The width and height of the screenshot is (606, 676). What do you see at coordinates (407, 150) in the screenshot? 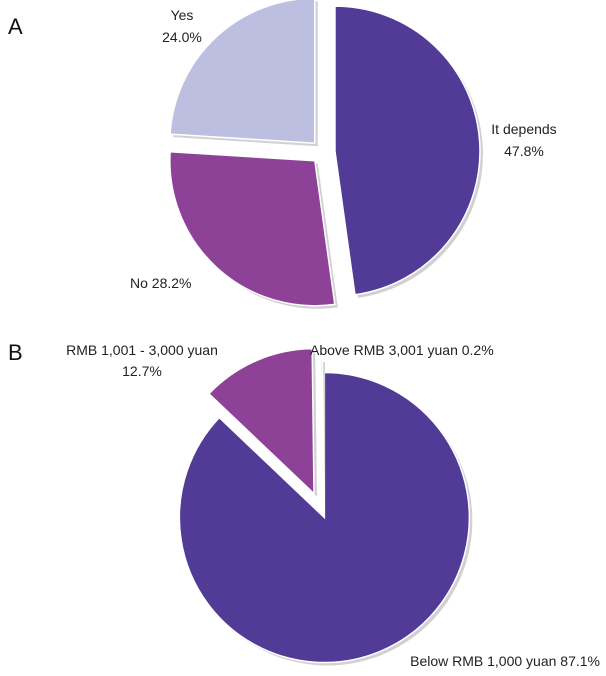
I see `pie-a-slice-it-depends` at bounding box center [407, 150].